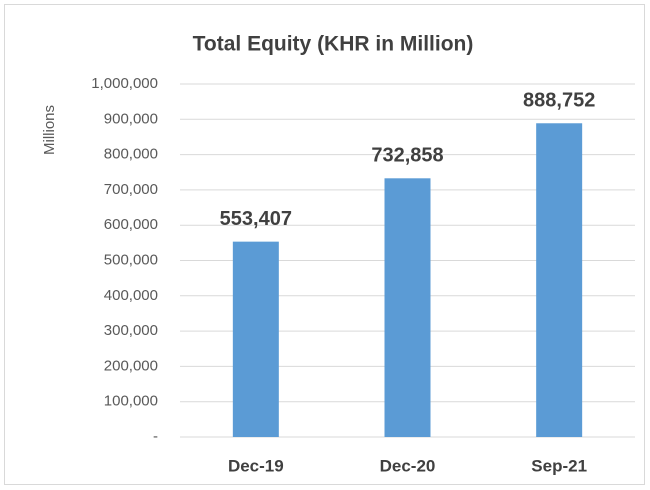 Image resolution: width=650 pixels, height=490 pixels. What do you see at coordinates (155, 436) in the screenshot?
I see `y-tick-label: -` at bounding box center [155, 436].